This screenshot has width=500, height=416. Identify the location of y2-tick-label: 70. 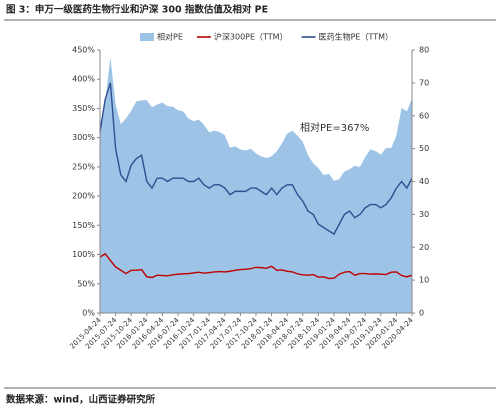
(424, 82).